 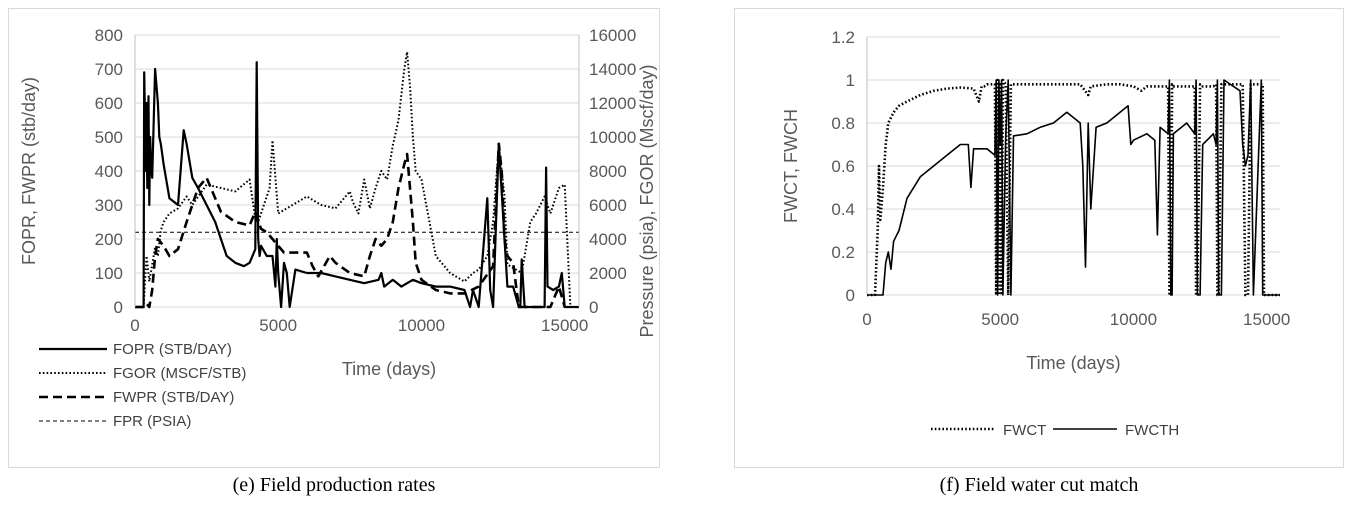 I want to click on series-line-fwct, so click(x=1073, y=187).